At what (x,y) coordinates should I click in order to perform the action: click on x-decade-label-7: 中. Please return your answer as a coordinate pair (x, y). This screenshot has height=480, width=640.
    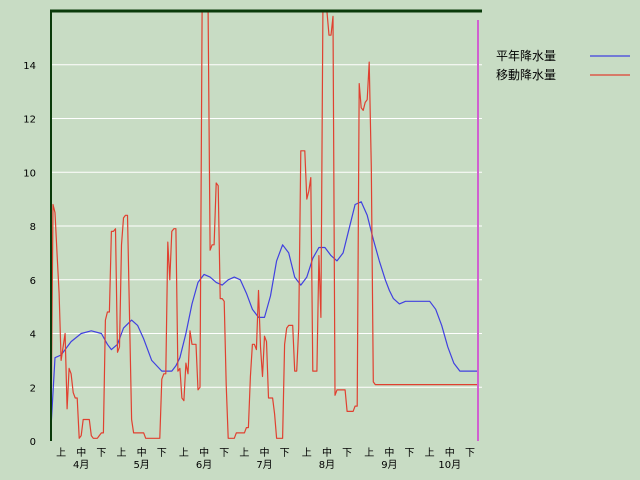
    Looking at the image, I should click on (204, 452).